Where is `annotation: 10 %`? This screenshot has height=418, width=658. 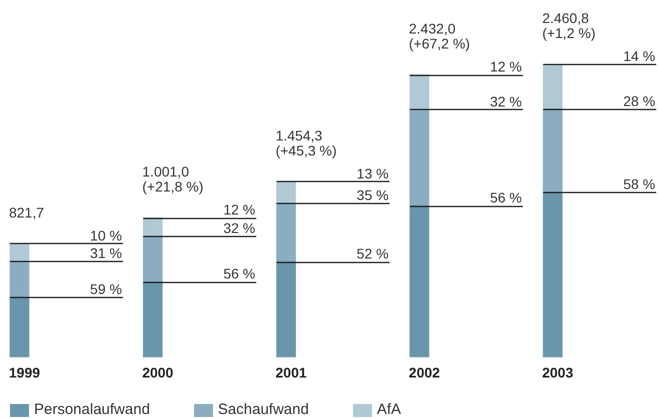
annotation: 10 % is located at coordinates (106, 235).